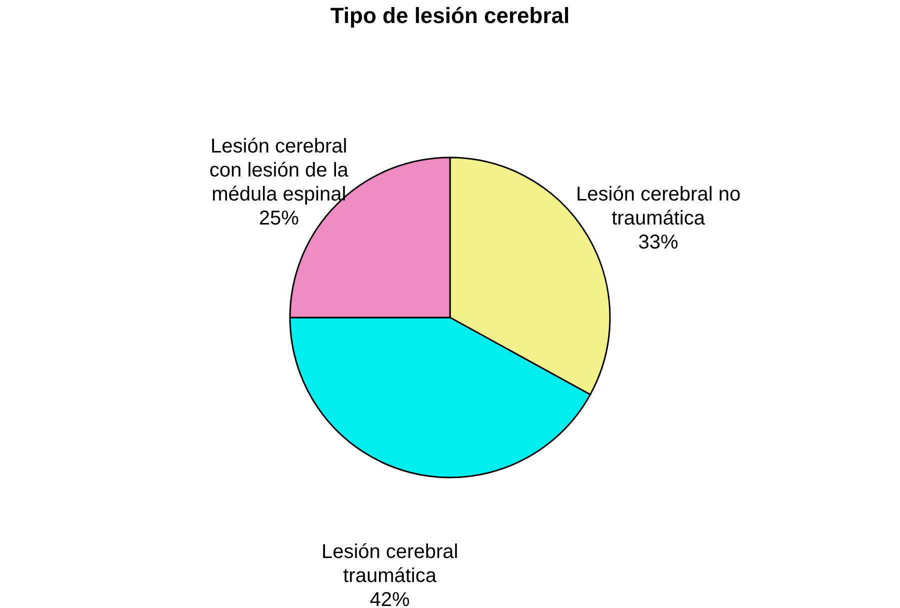 This screenshot has width=900, height=608. I want to click on data-label: 42%, so click(390, 598).